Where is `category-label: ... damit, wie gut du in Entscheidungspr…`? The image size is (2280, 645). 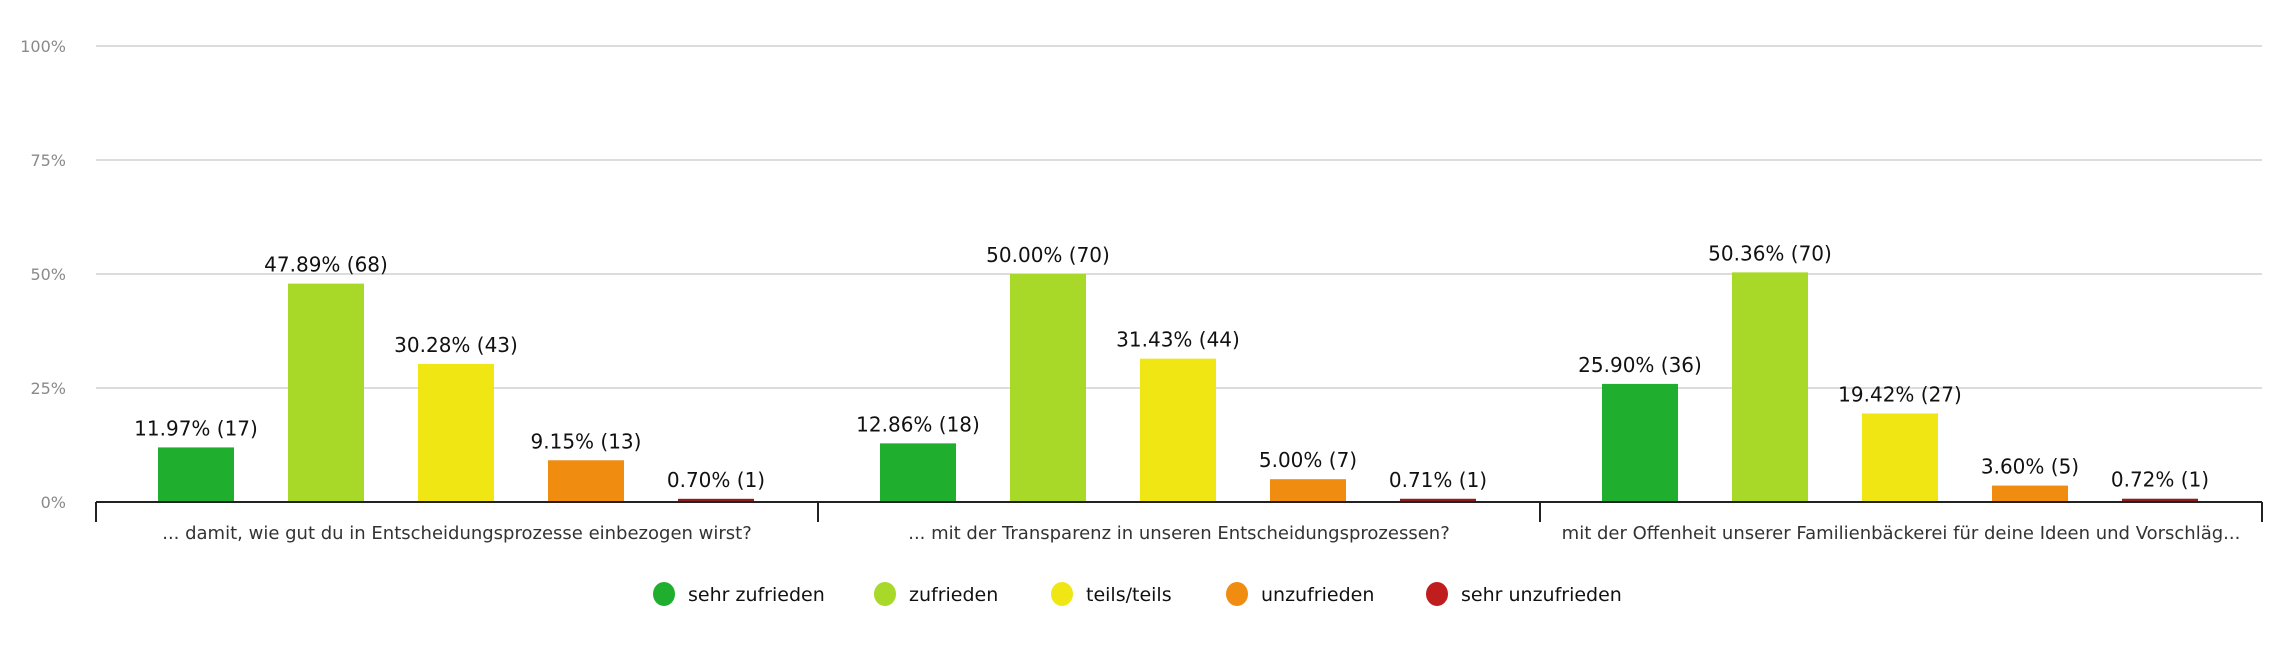 category-label: ... damit, wie gut du in Entscheidungspr… is located at coordinates (457, 533).